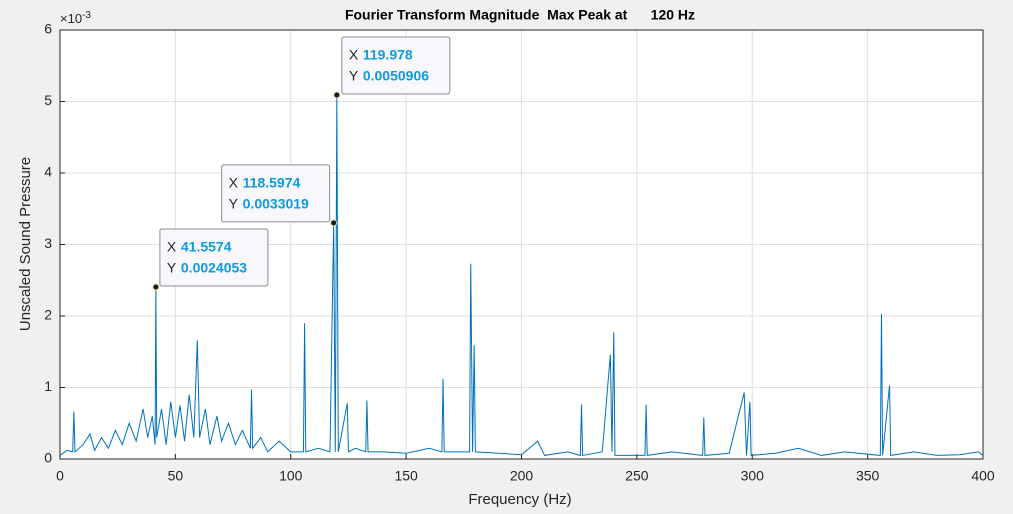  Describe the element at coordinates (276, 204) in the screenshot. I see `data-tip-y-value: 0.0033019` at that location.